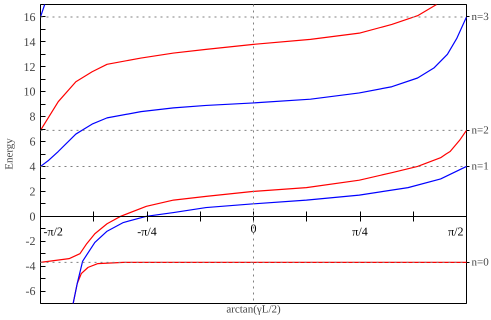 This screenshot has height=320, width=491. I want to click on y-tick-label: 0, so click(33, 216).